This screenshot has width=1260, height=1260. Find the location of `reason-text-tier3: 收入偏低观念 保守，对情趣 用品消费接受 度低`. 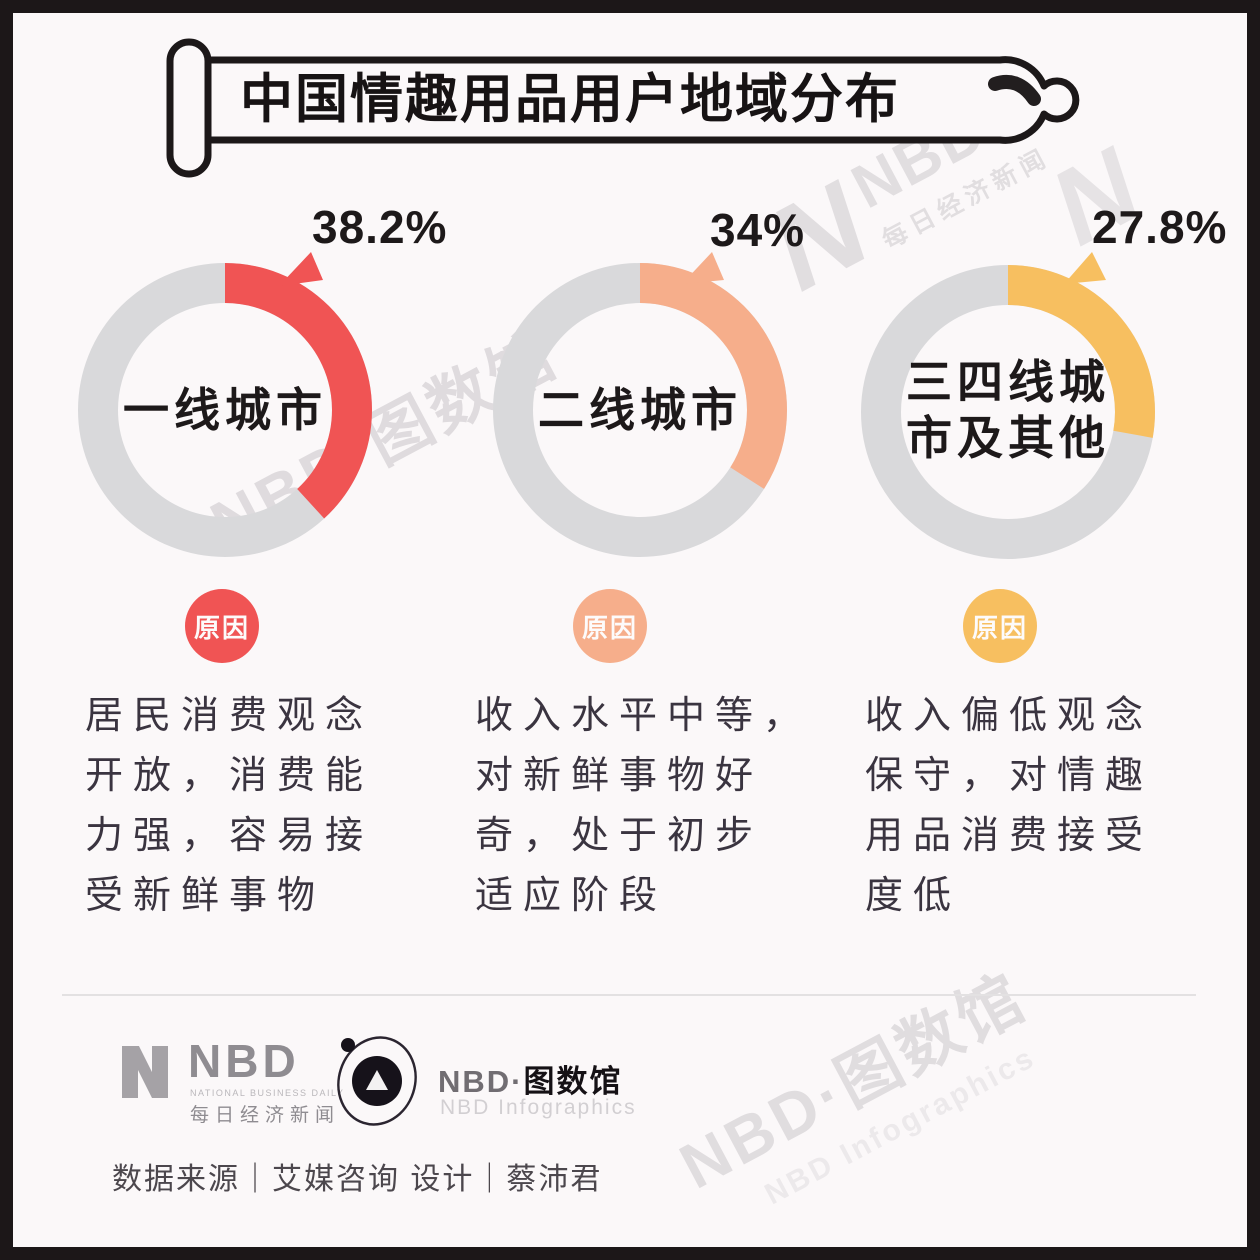

reason-text-tier3: 收入偏低观念 保守，对情趣 用品消费接受 度低 is located at coordinates (1009, 806).